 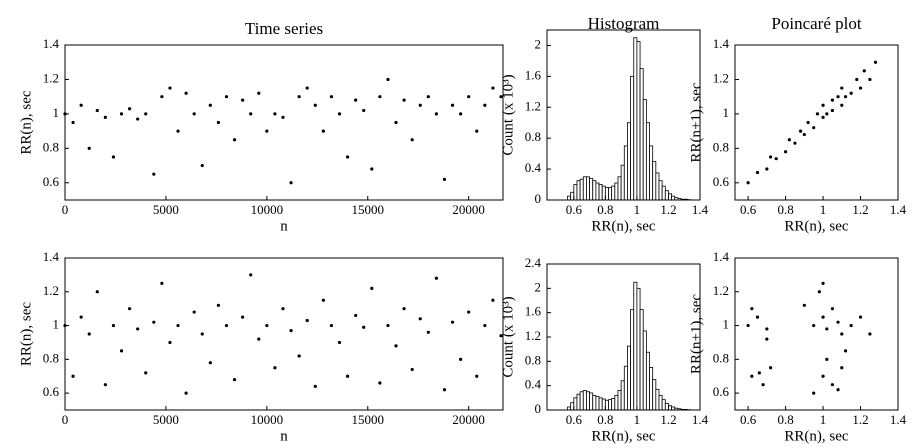 What do you see at coordinates (721, 391) in the screenshot?
I see `y-tick-label: 0.6` at bounding box center [721, 391].